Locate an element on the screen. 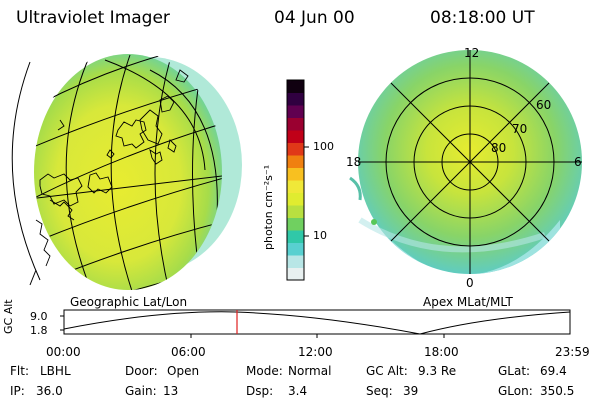 The width and height of the screenshot is (600, 400). door-label: Door: is located at coordinates (141, 371).